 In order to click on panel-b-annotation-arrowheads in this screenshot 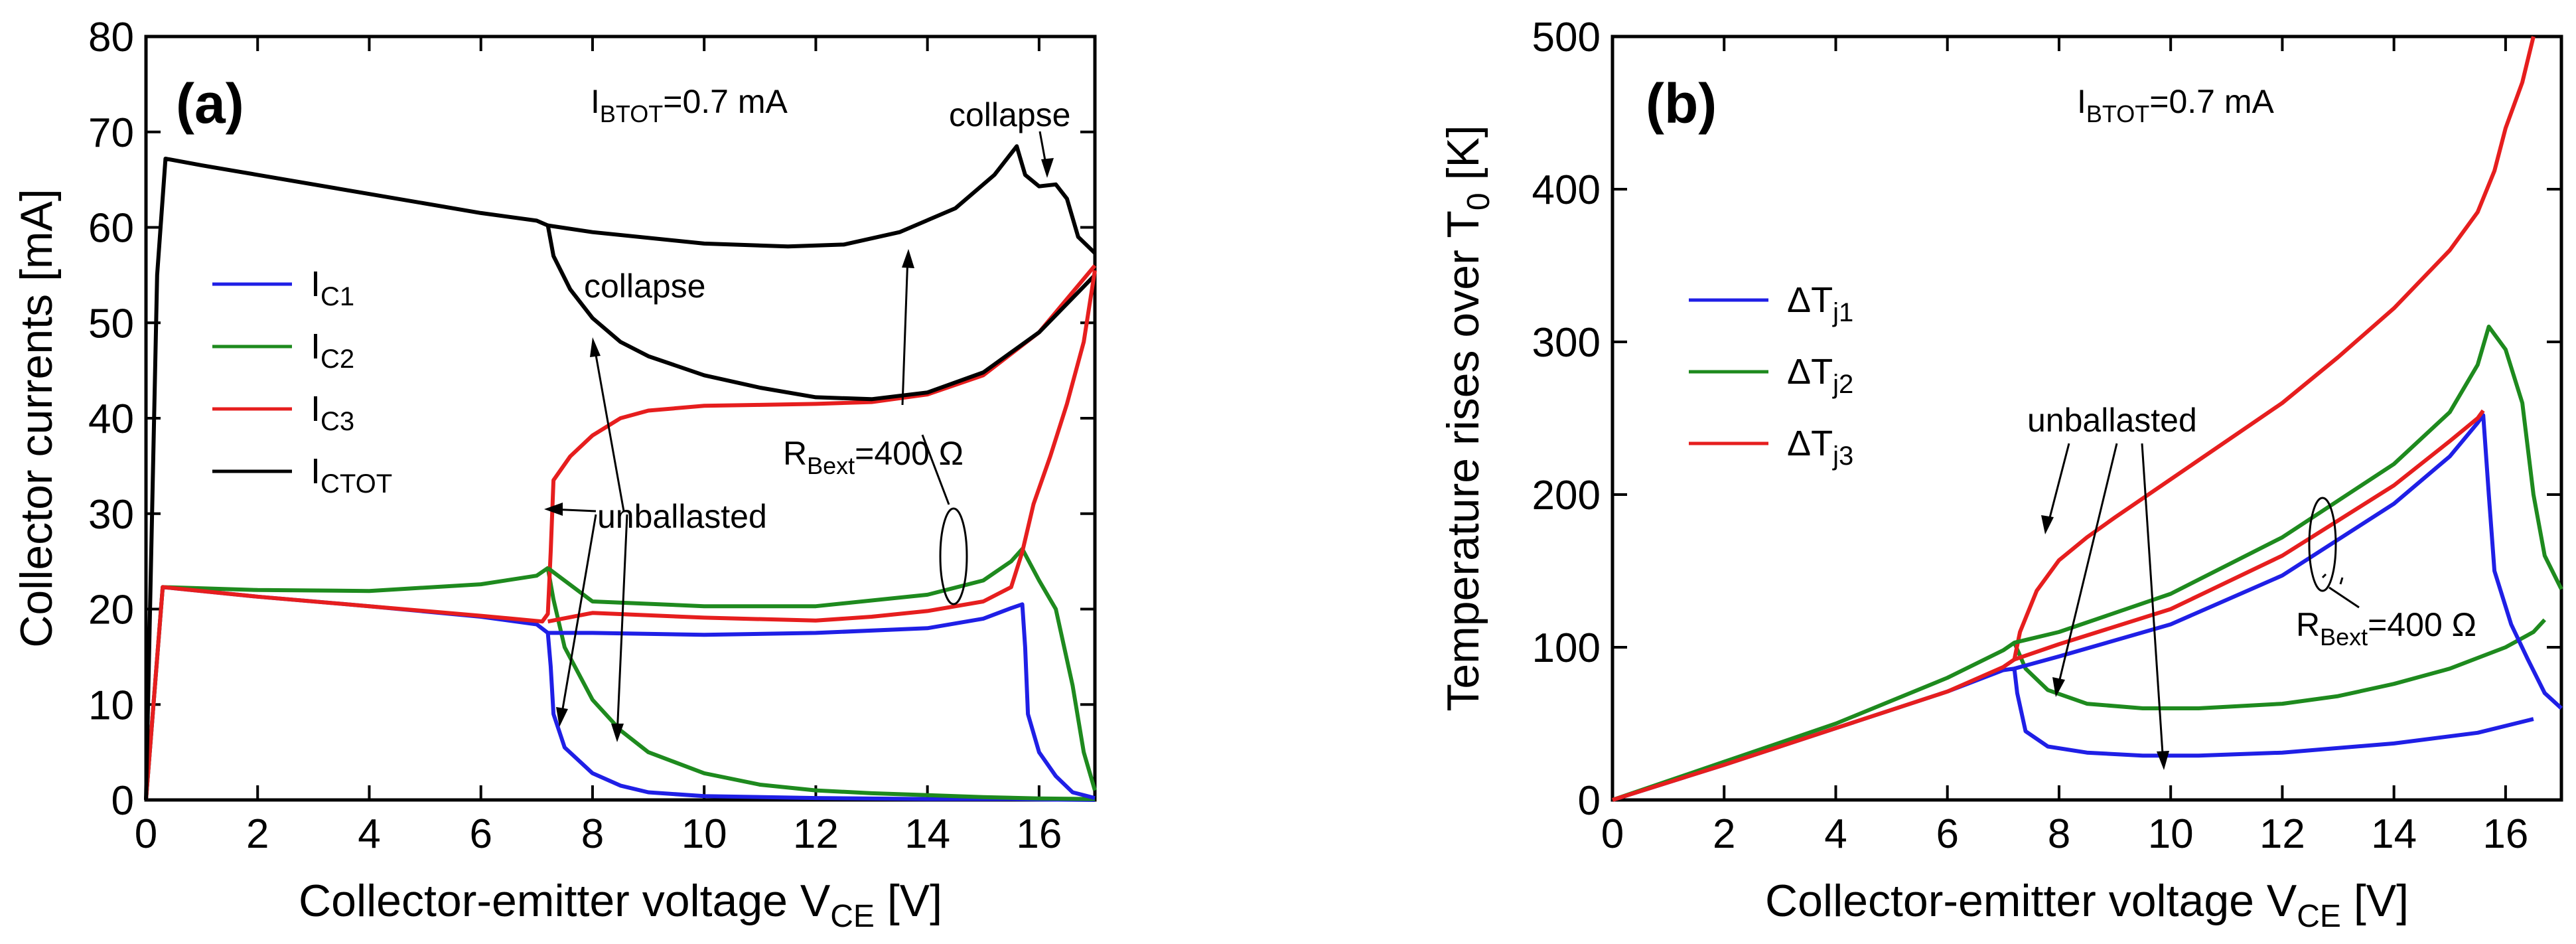, I will do `click(2105, 642)`.